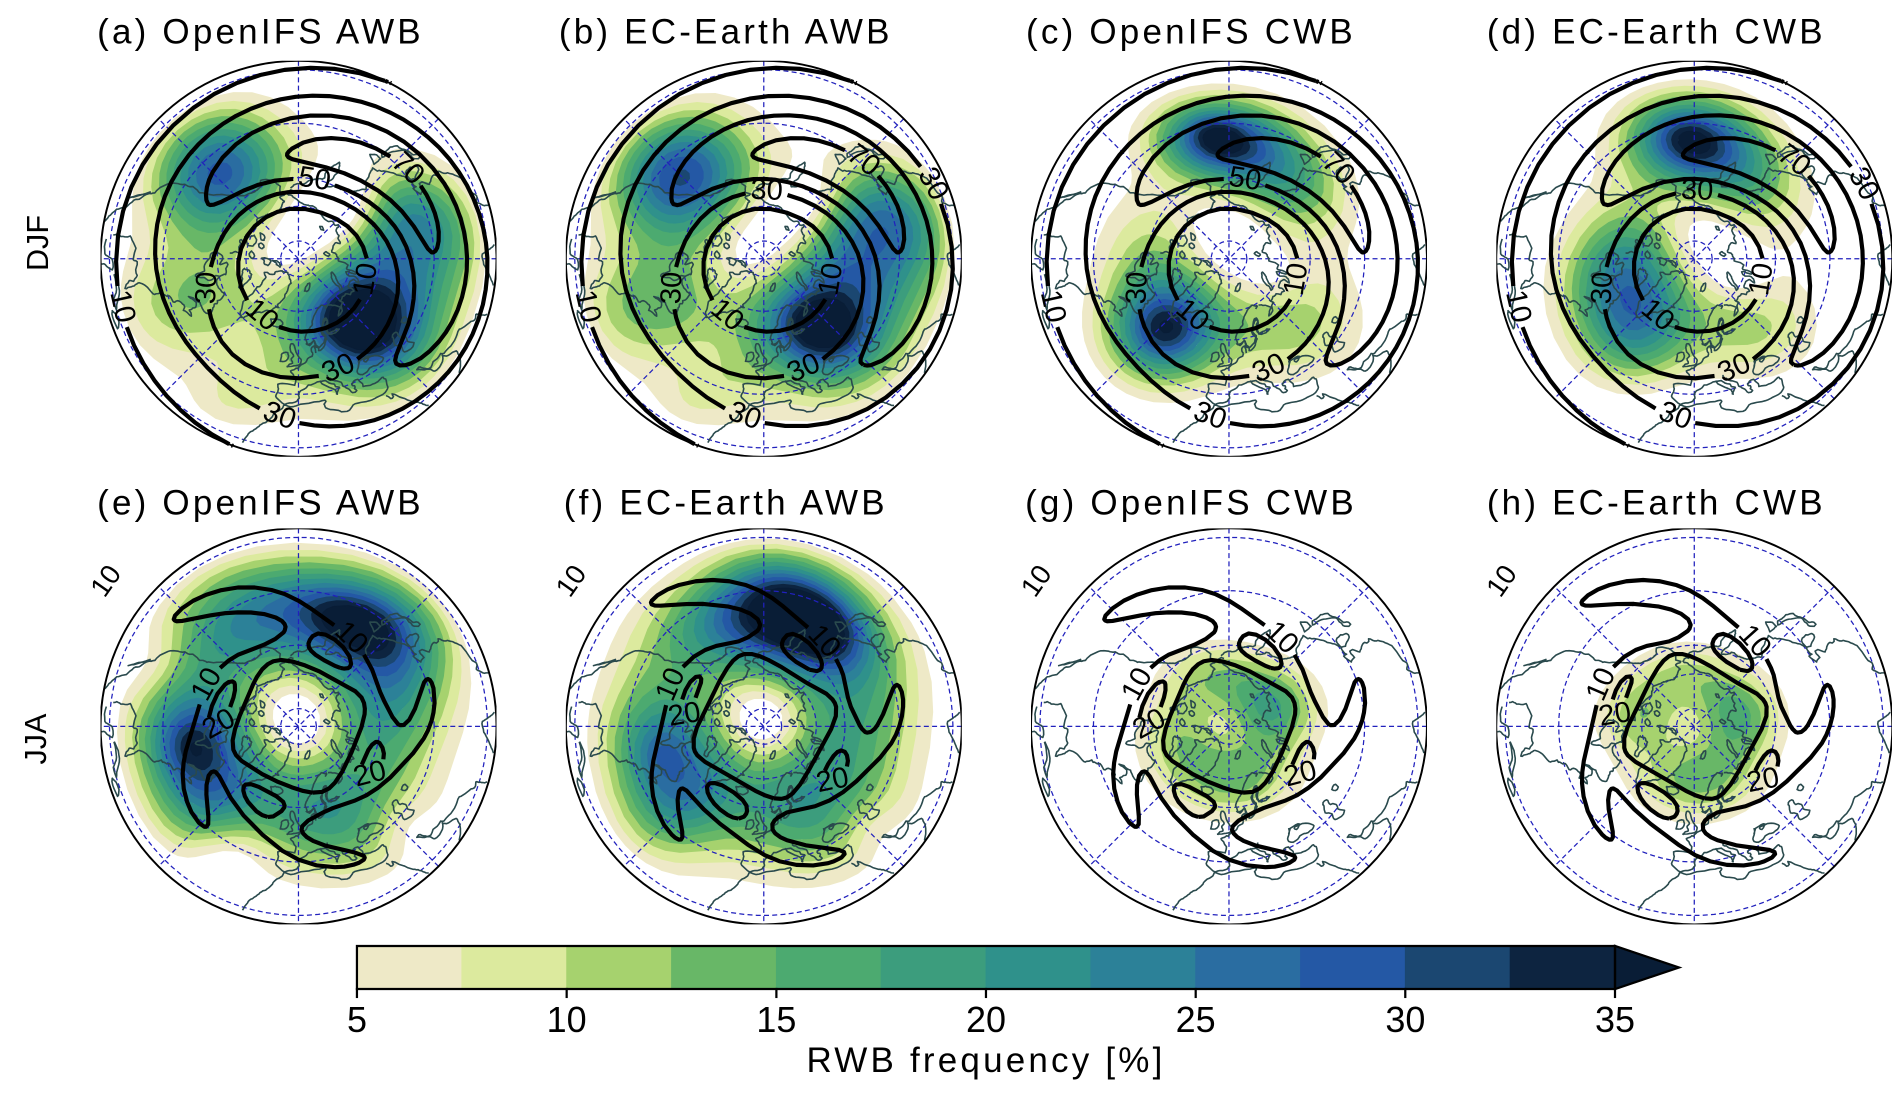 The image size is (1892, 1103). Describe the element at coordinates (1196, 1019) in the screenshot. I see `svg-text: 25` at that location.